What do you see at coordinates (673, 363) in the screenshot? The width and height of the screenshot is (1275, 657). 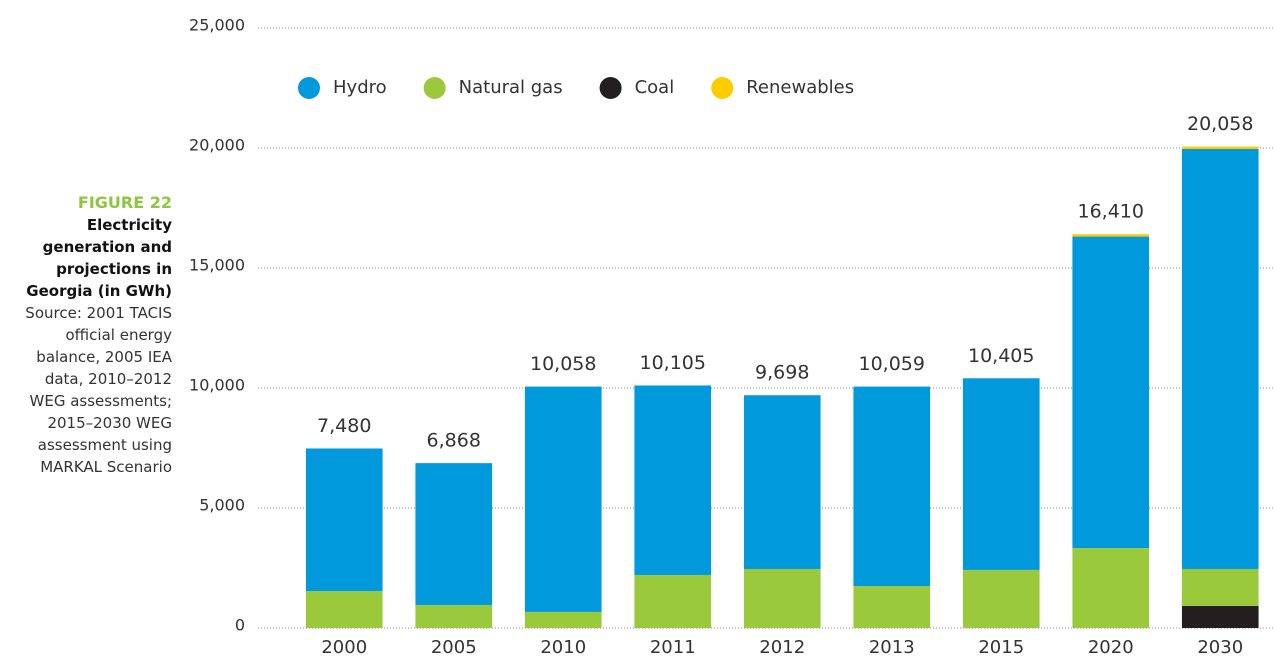 I see `total-label: 10,105` at bounding box center [673, 363].